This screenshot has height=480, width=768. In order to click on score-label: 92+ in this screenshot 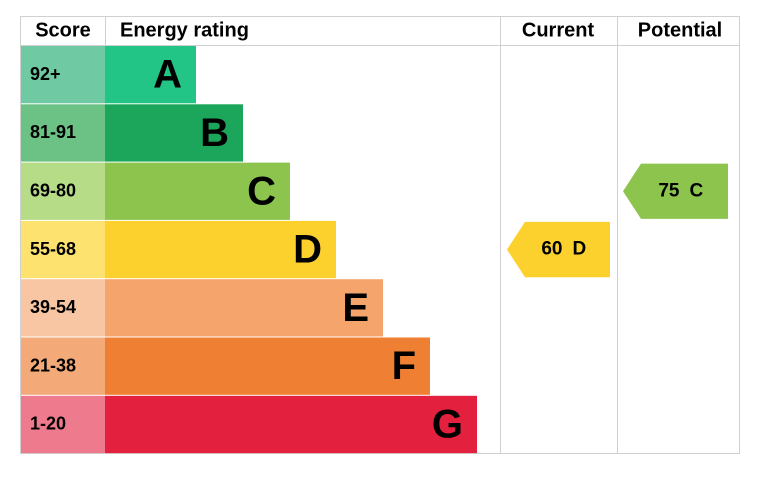, I will do `click(45, 74)`.